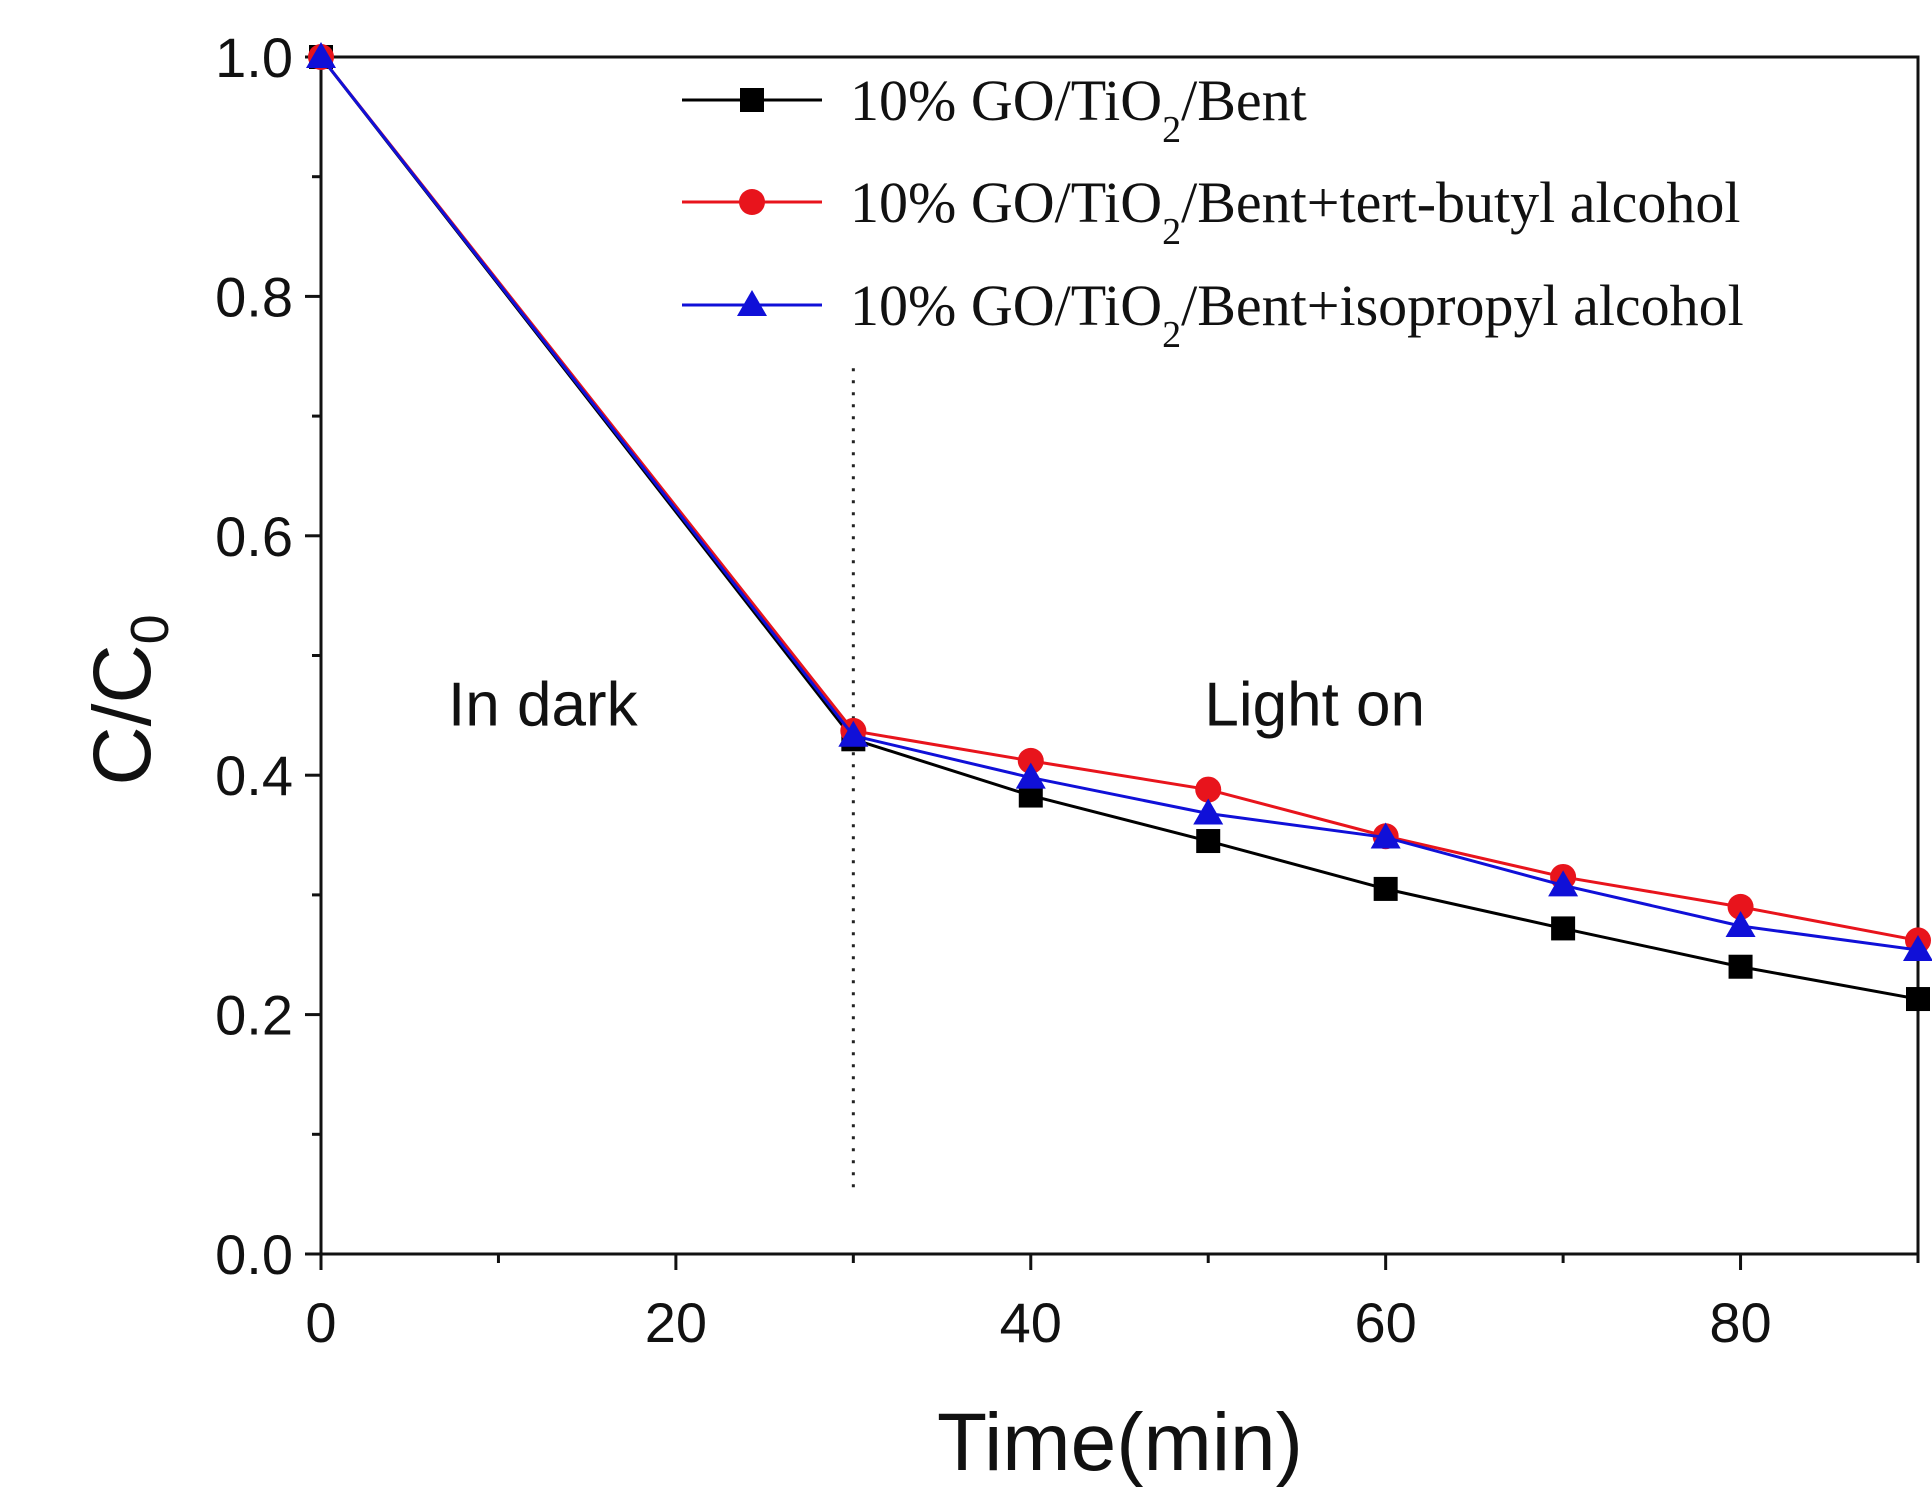 Image resolution: width=1932 pixels, height=1512 pixels. What do you see at coordinates (676, 1322) in the screenshot?
I see `x-tick-label: 20` at bounding box center [676, 1322].